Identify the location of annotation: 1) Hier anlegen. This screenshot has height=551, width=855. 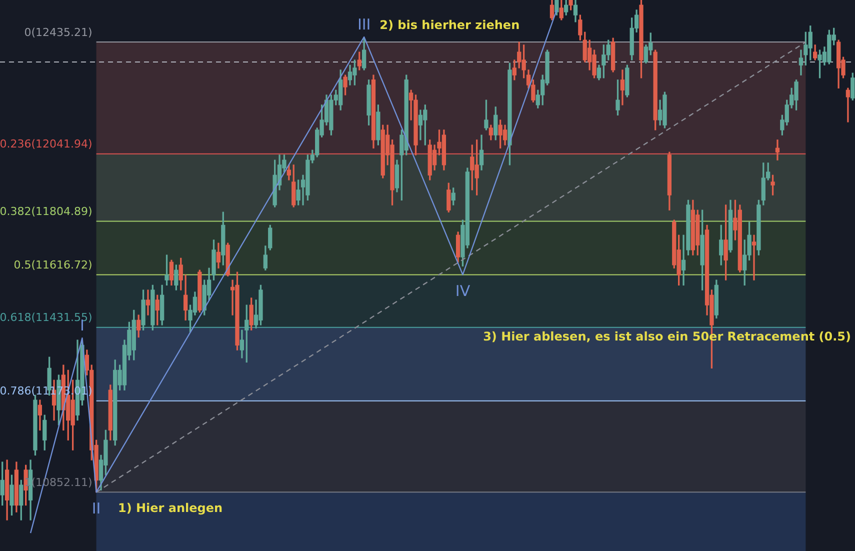
(170, 508).